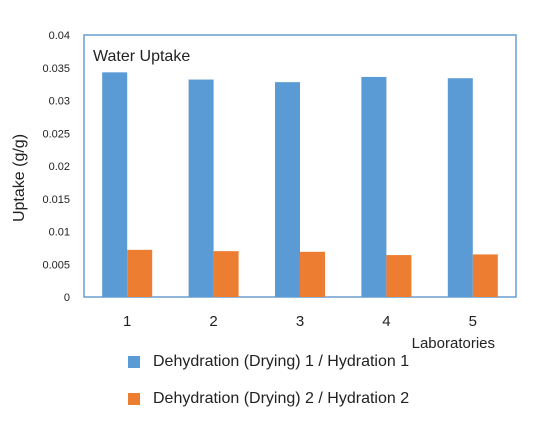 This screenshot has width=540, height=429. What do you see at coordinates (56, 134) in the screenshot?
I see `y-tick-label: 0.025` at bounding box center [56, 134].